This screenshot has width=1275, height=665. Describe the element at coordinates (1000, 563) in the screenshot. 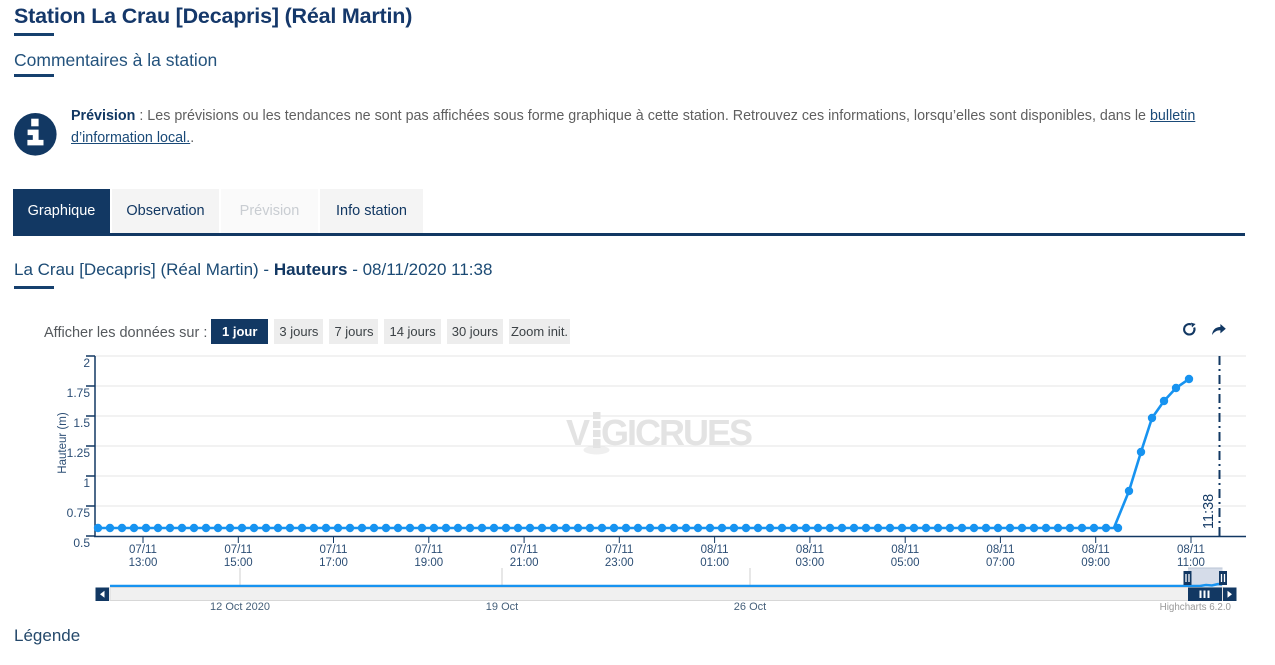

I see `svg-text: 07:00` at that location.